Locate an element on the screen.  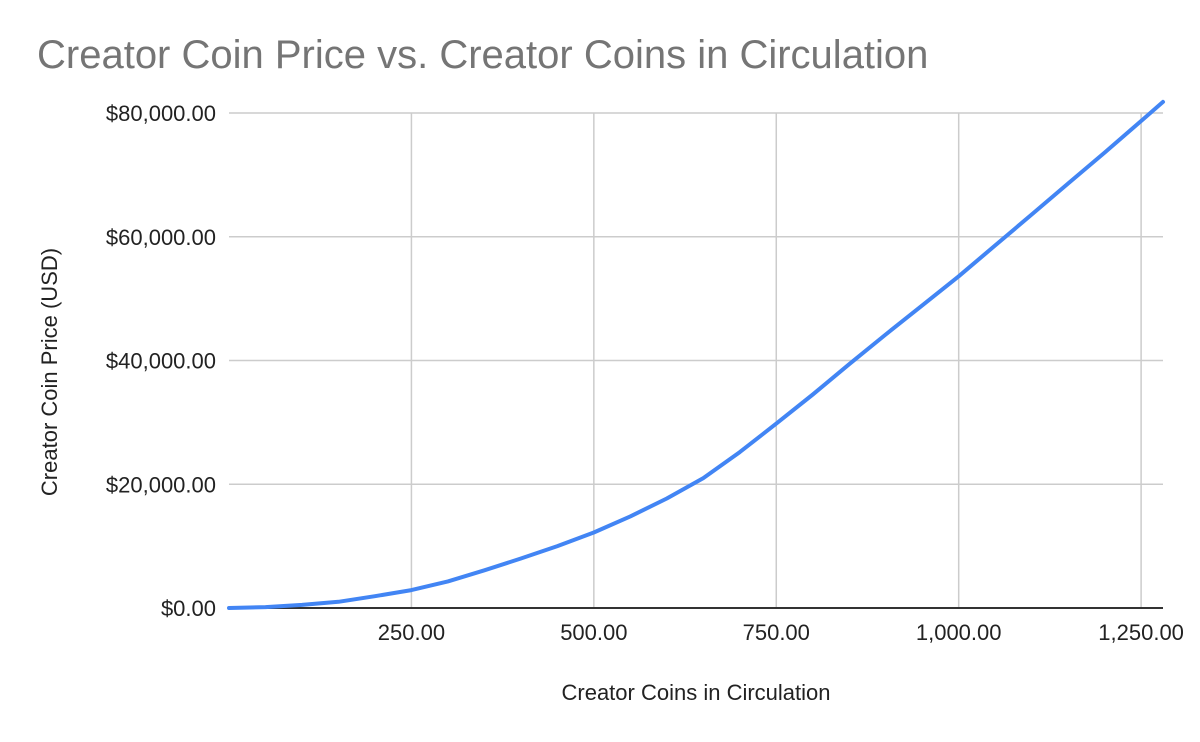
x-tick-label: 1,000.00 is located at coordinates (959, 632).